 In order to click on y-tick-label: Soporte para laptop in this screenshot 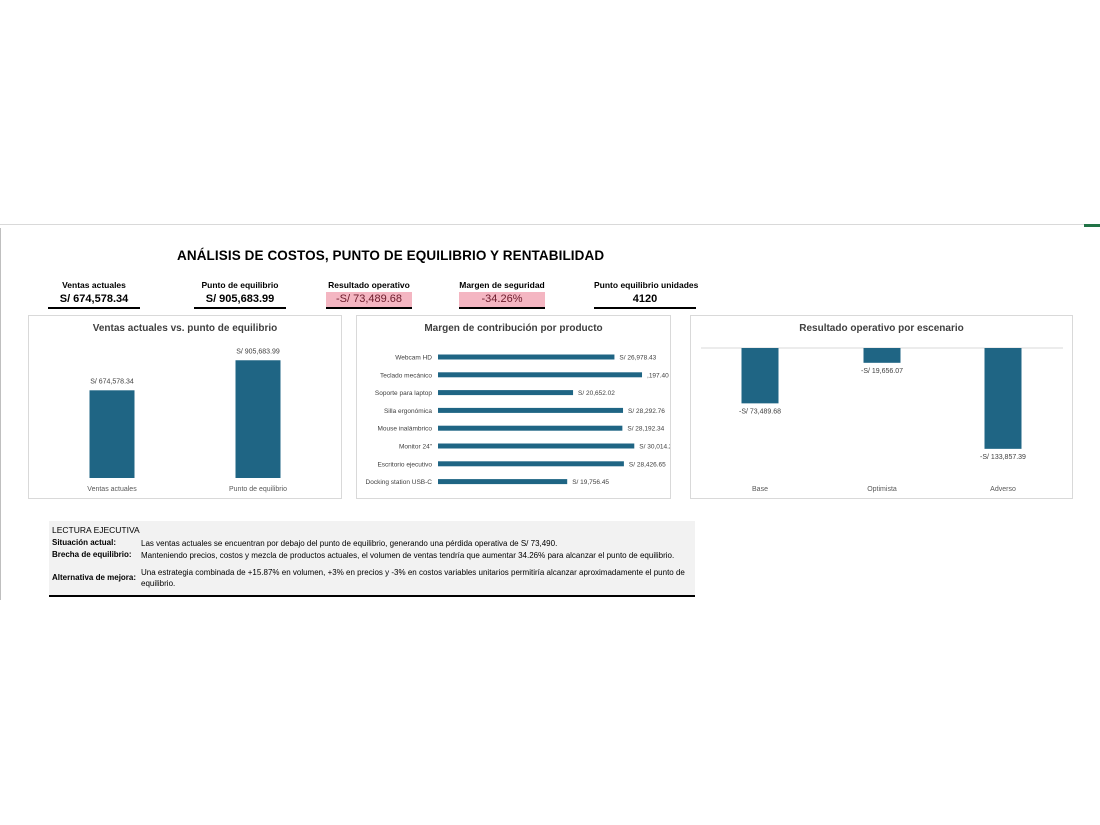, I will do `click(403, 393)`.